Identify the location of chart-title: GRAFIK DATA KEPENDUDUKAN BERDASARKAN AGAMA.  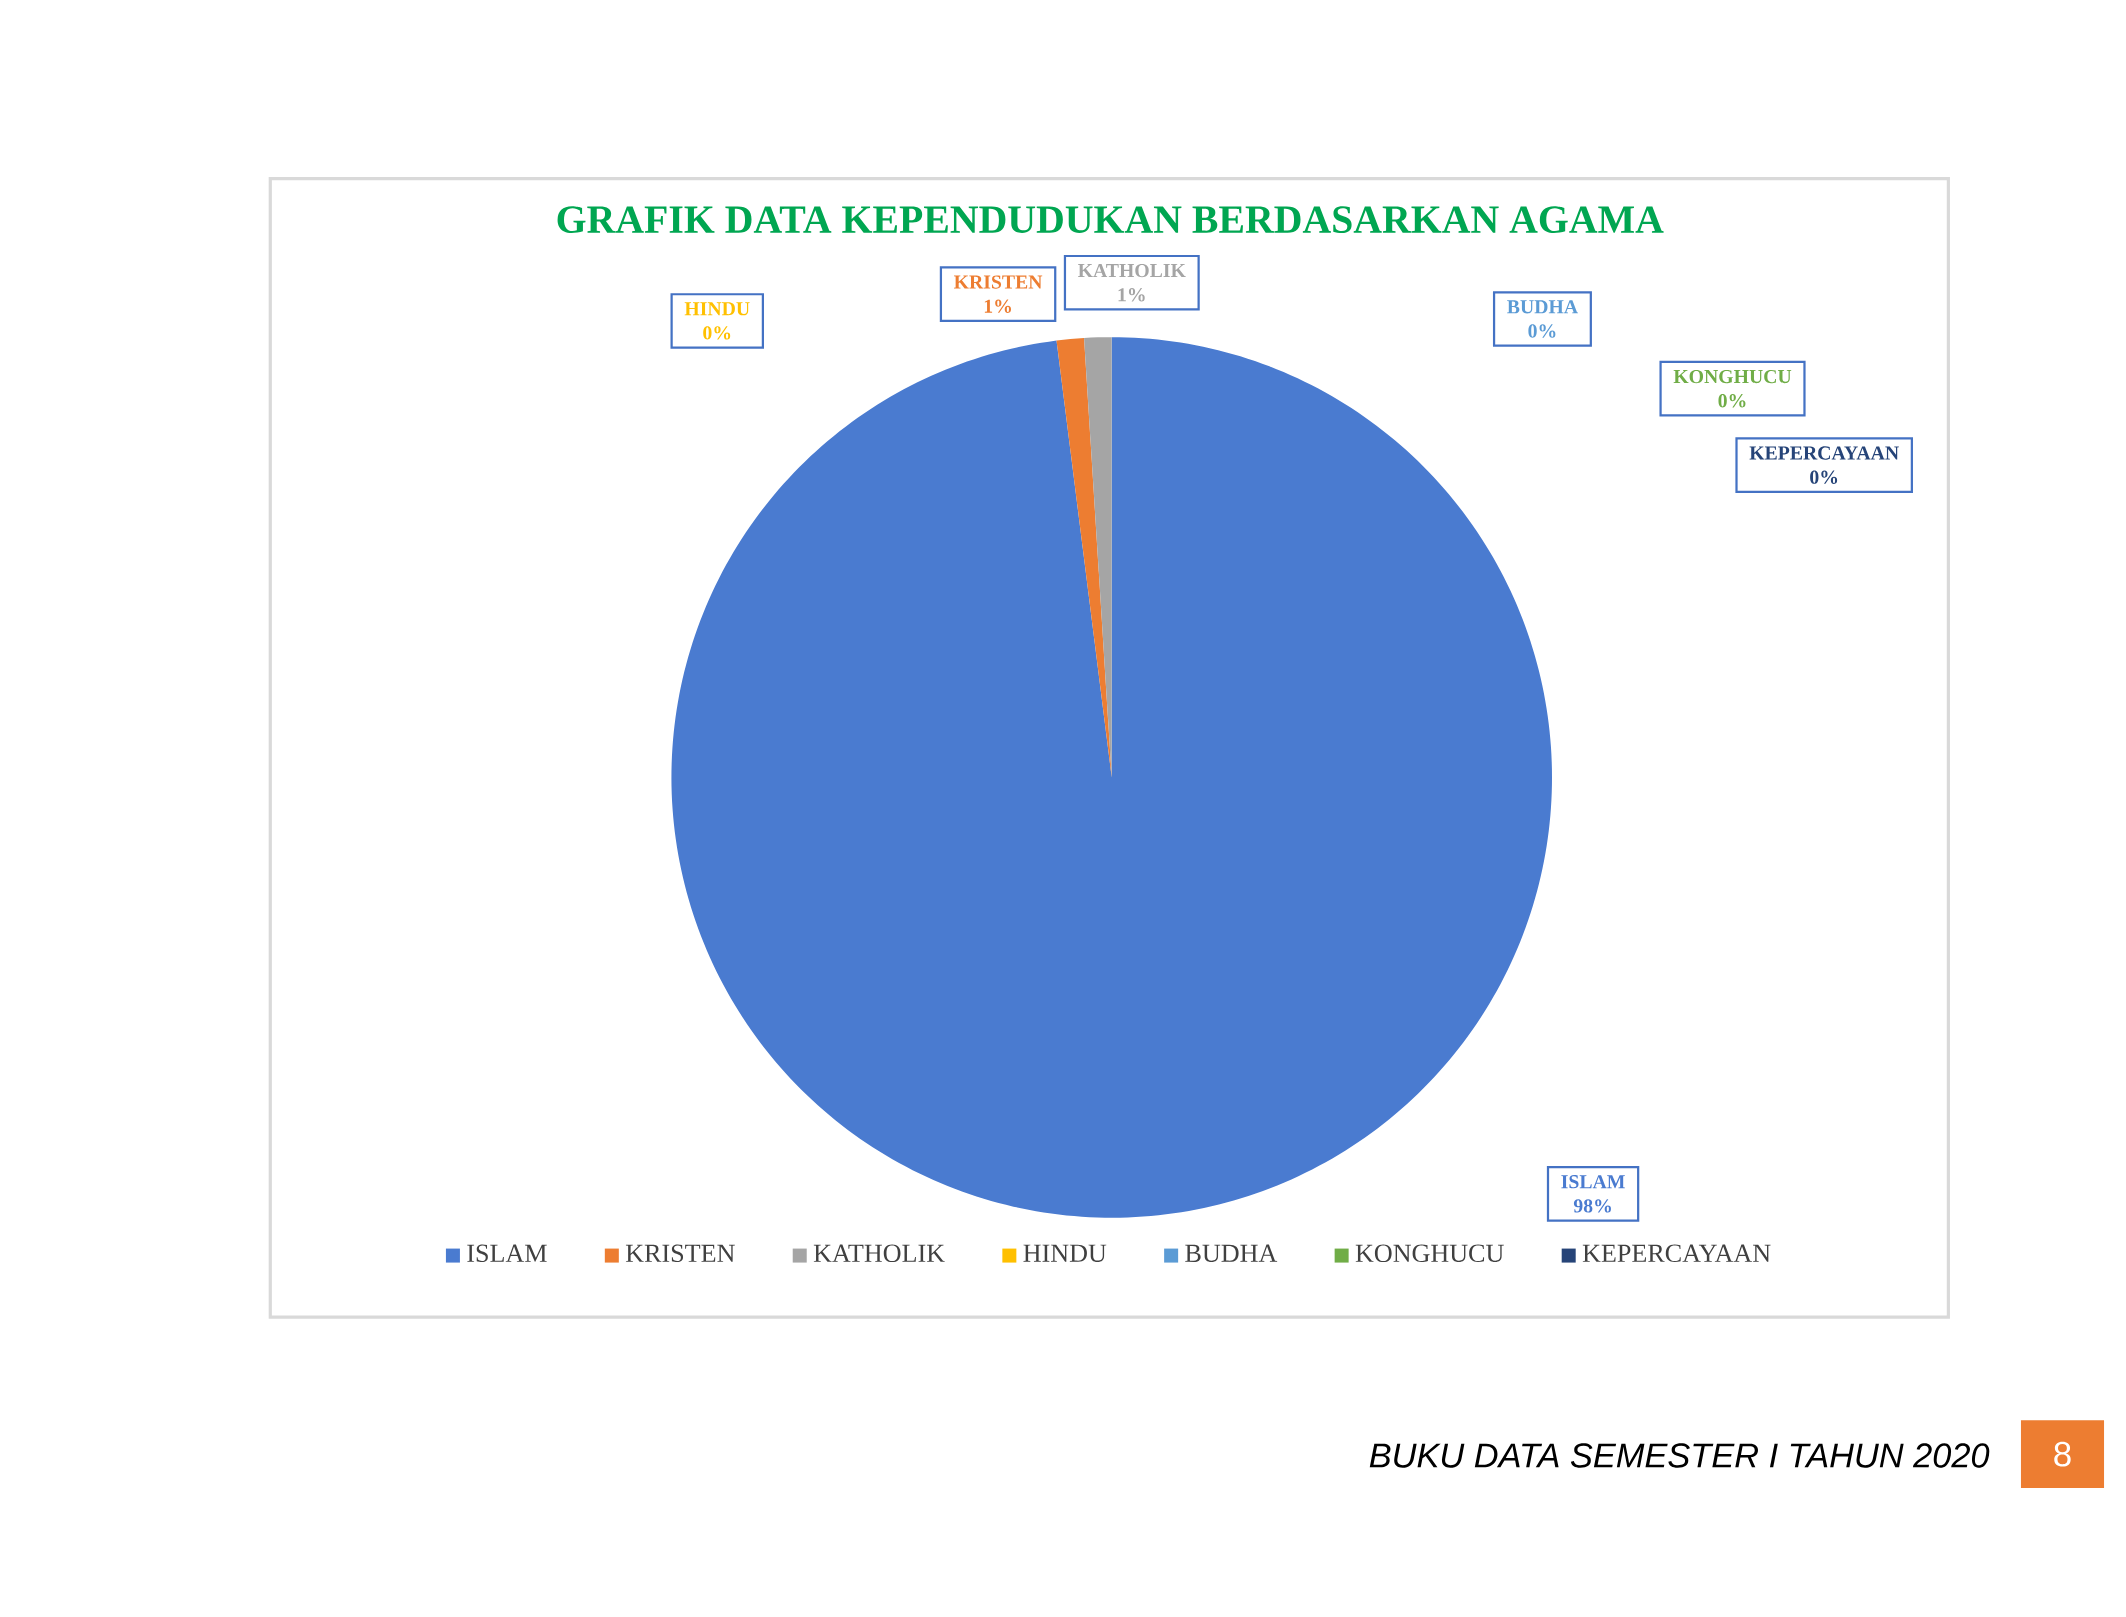
(1110, 220).